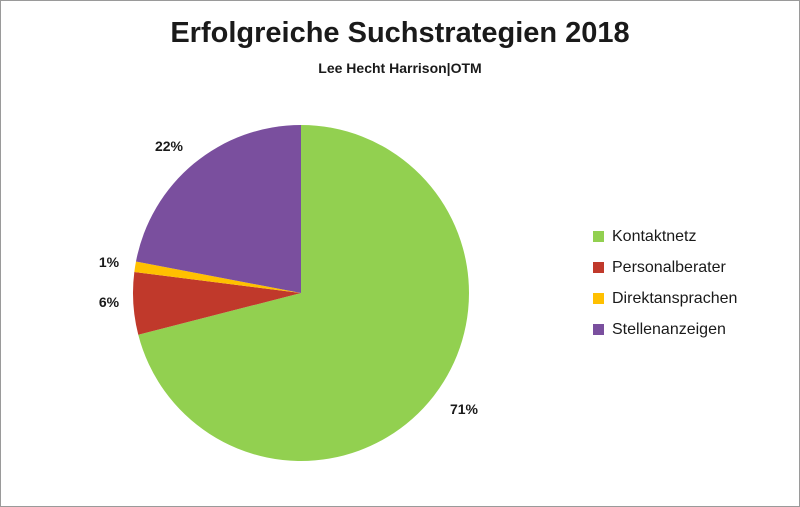 The image size is (800, 507). I want to click on pie-slice-stellenanzeigen, so click(218, 209).